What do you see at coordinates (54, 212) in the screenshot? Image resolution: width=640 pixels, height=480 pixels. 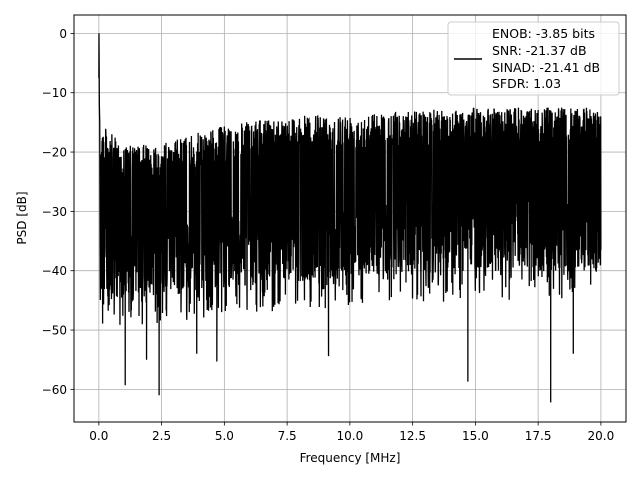 I see `y-tick-label: −30` at bounding box center [54, 212].